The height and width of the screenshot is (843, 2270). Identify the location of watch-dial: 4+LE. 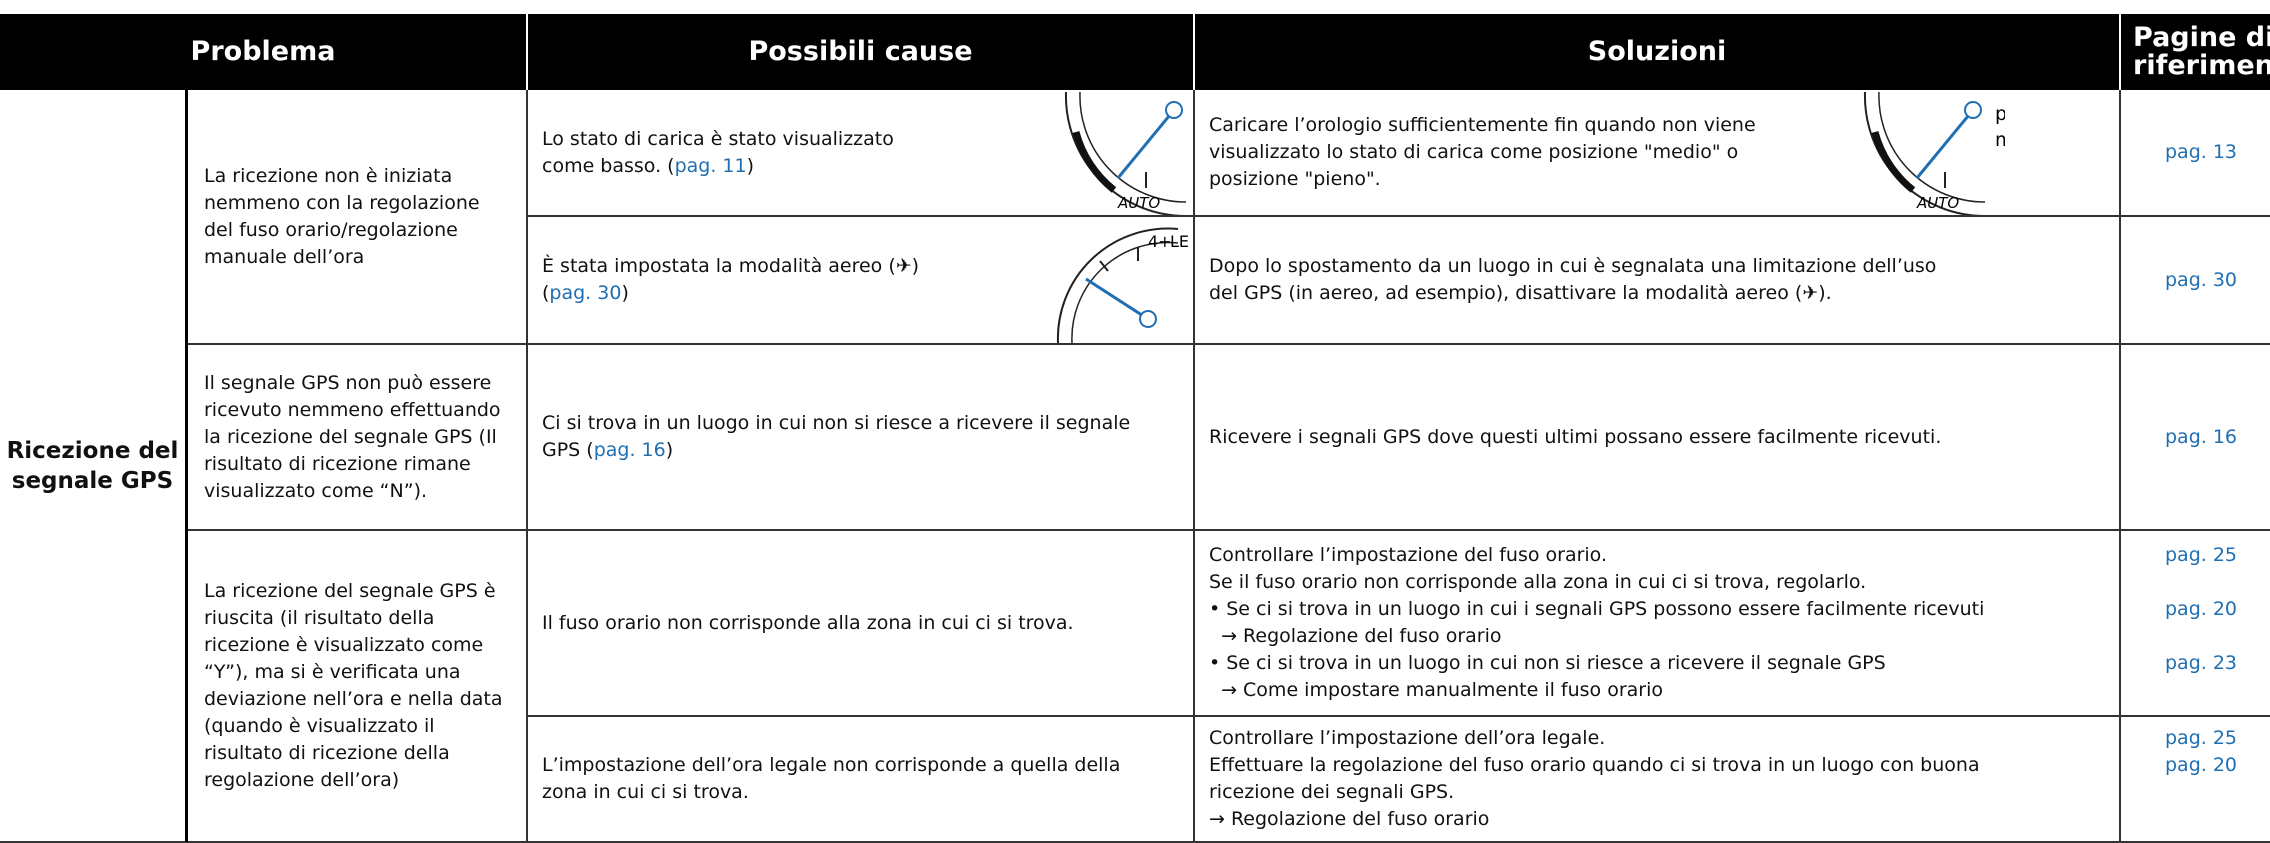
(1122, 285).